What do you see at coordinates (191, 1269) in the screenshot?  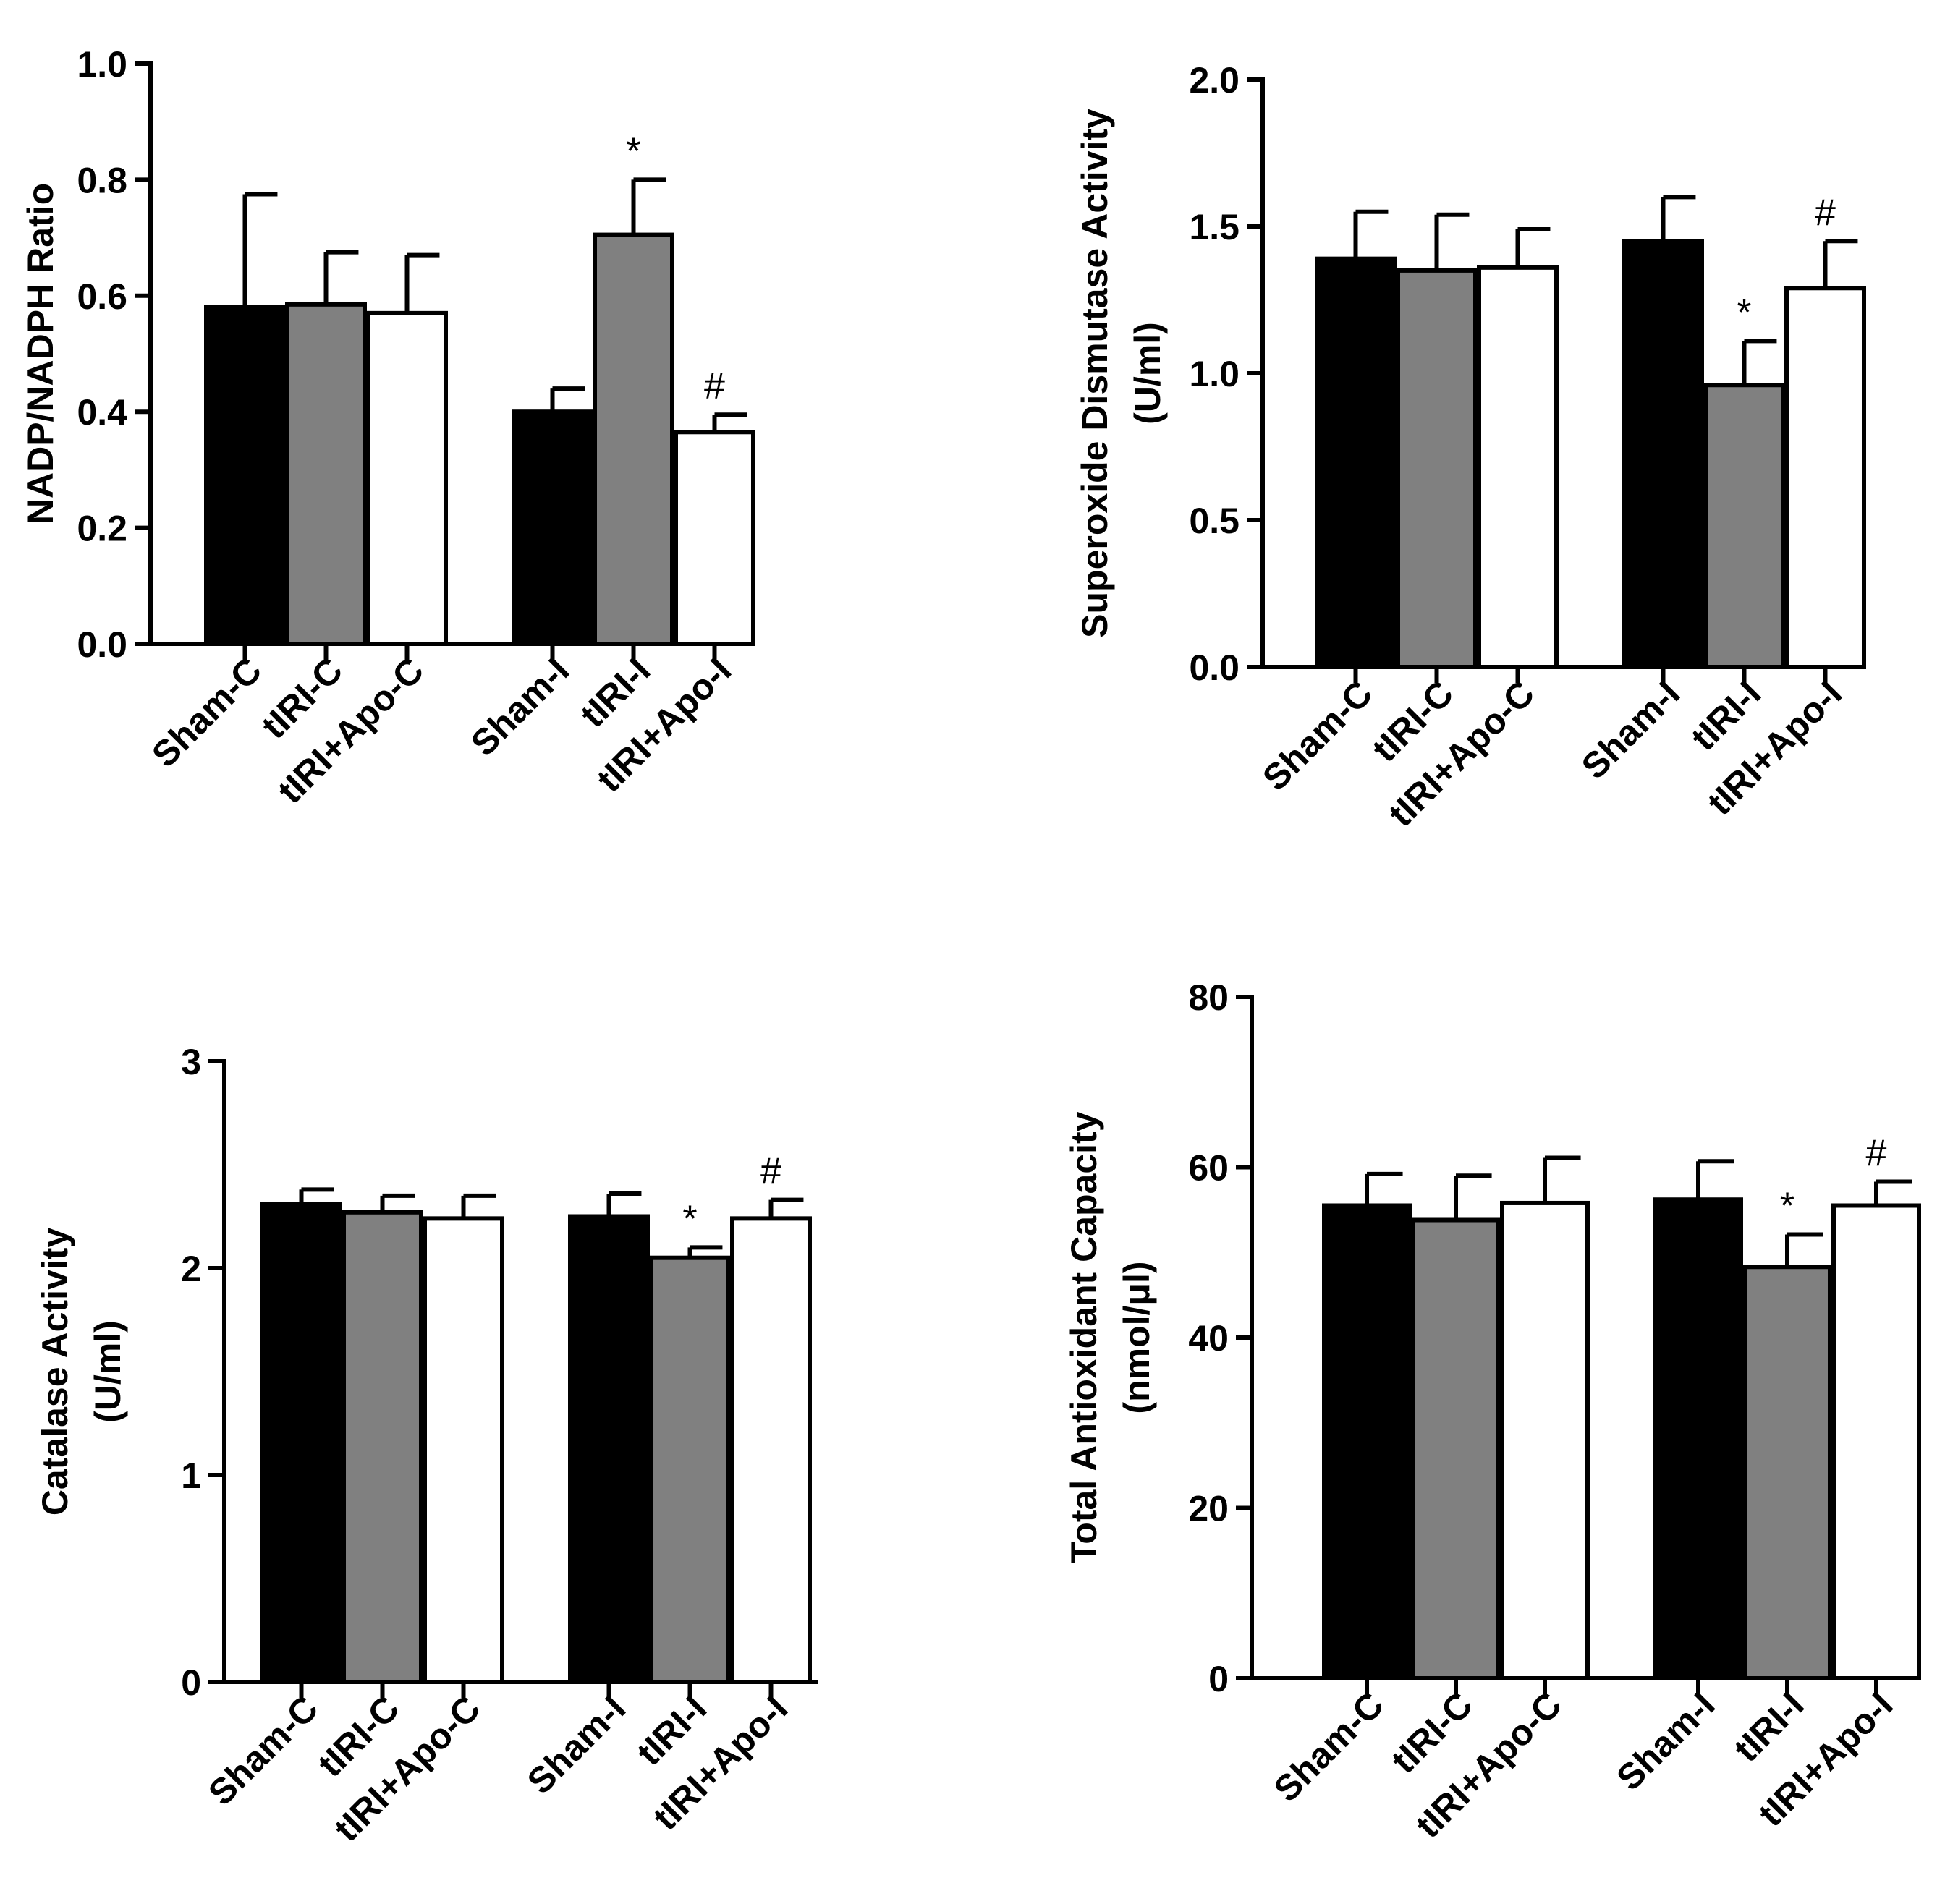 I see `y-tick-label: 2` at bounding box center [191, 1269].